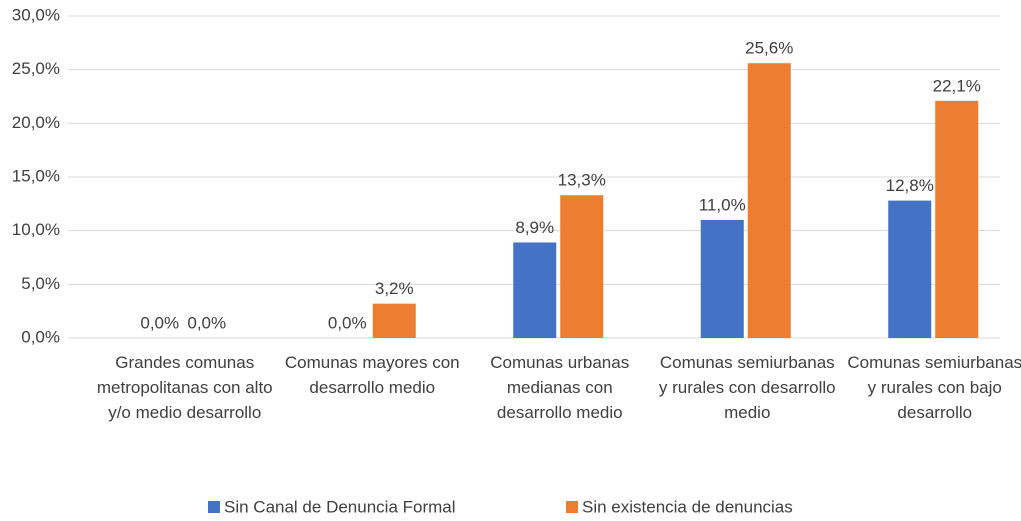  Describe the element at coordinates (910, 185) in the screenshot. I see `data-label: 12,8%` at that location.